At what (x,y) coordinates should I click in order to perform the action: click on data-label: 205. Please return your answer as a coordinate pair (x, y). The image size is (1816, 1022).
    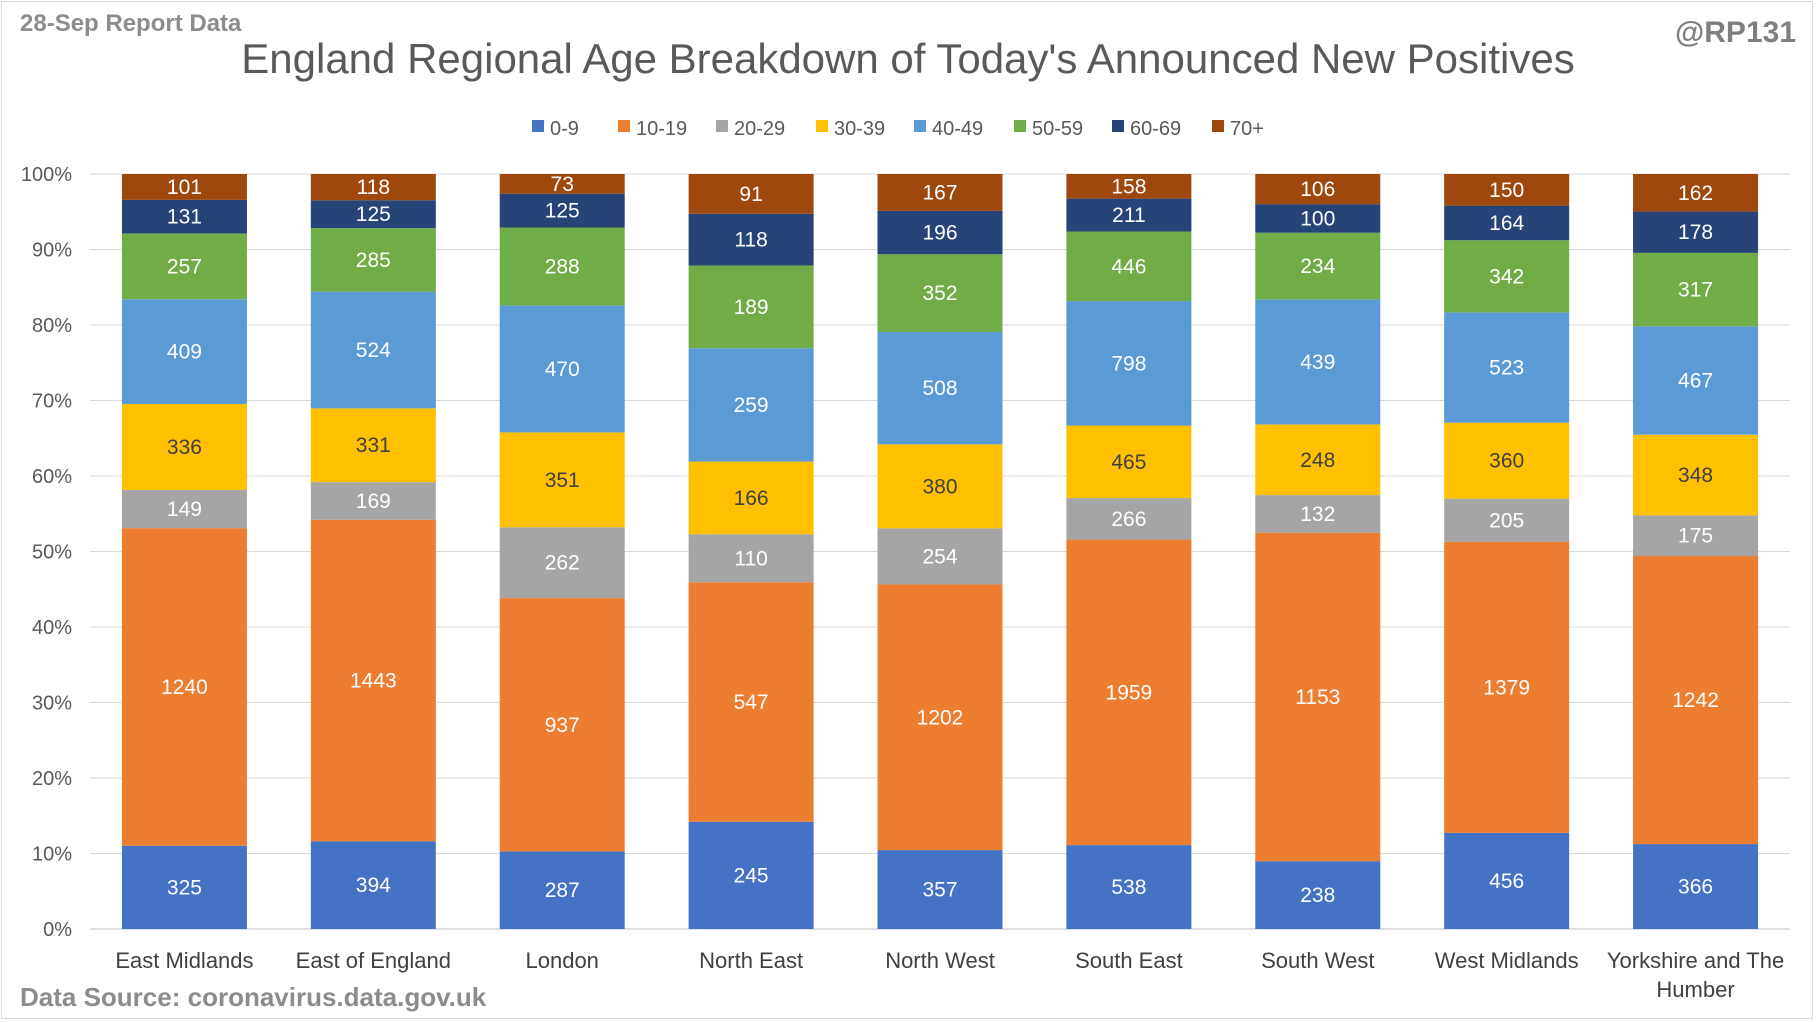
    Looking at the image, I should click on (1506, 520).